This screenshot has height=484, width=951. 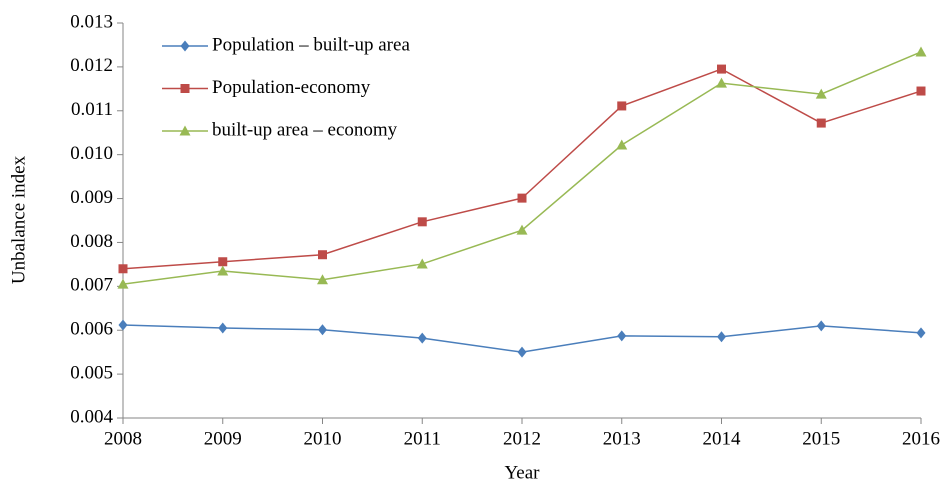 What do you see at coordinates (821, 438) in the screenshot?
I see `x-tick-label: 2015` at bounding box center [821, 438].